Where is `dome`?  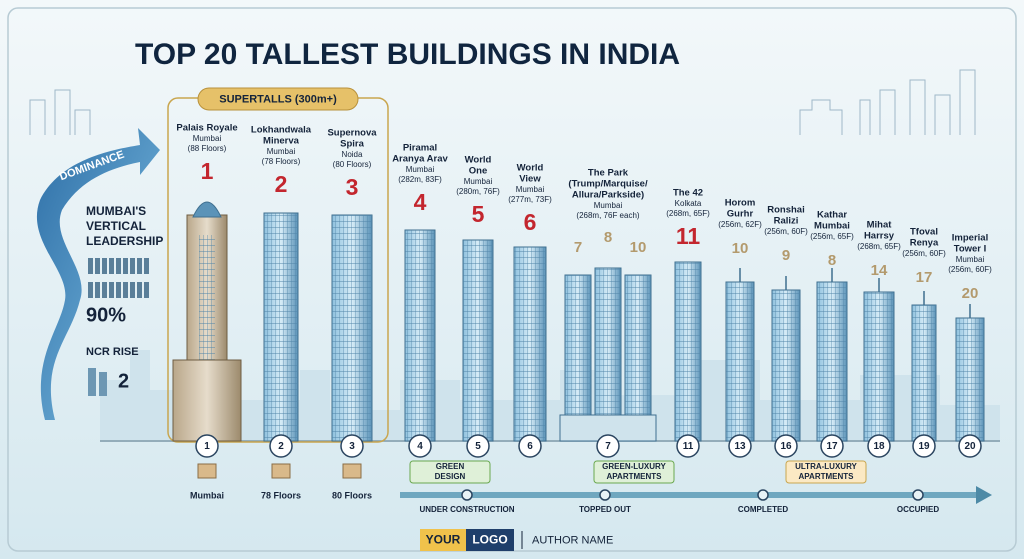 dome is located at coordinates (207, 209).